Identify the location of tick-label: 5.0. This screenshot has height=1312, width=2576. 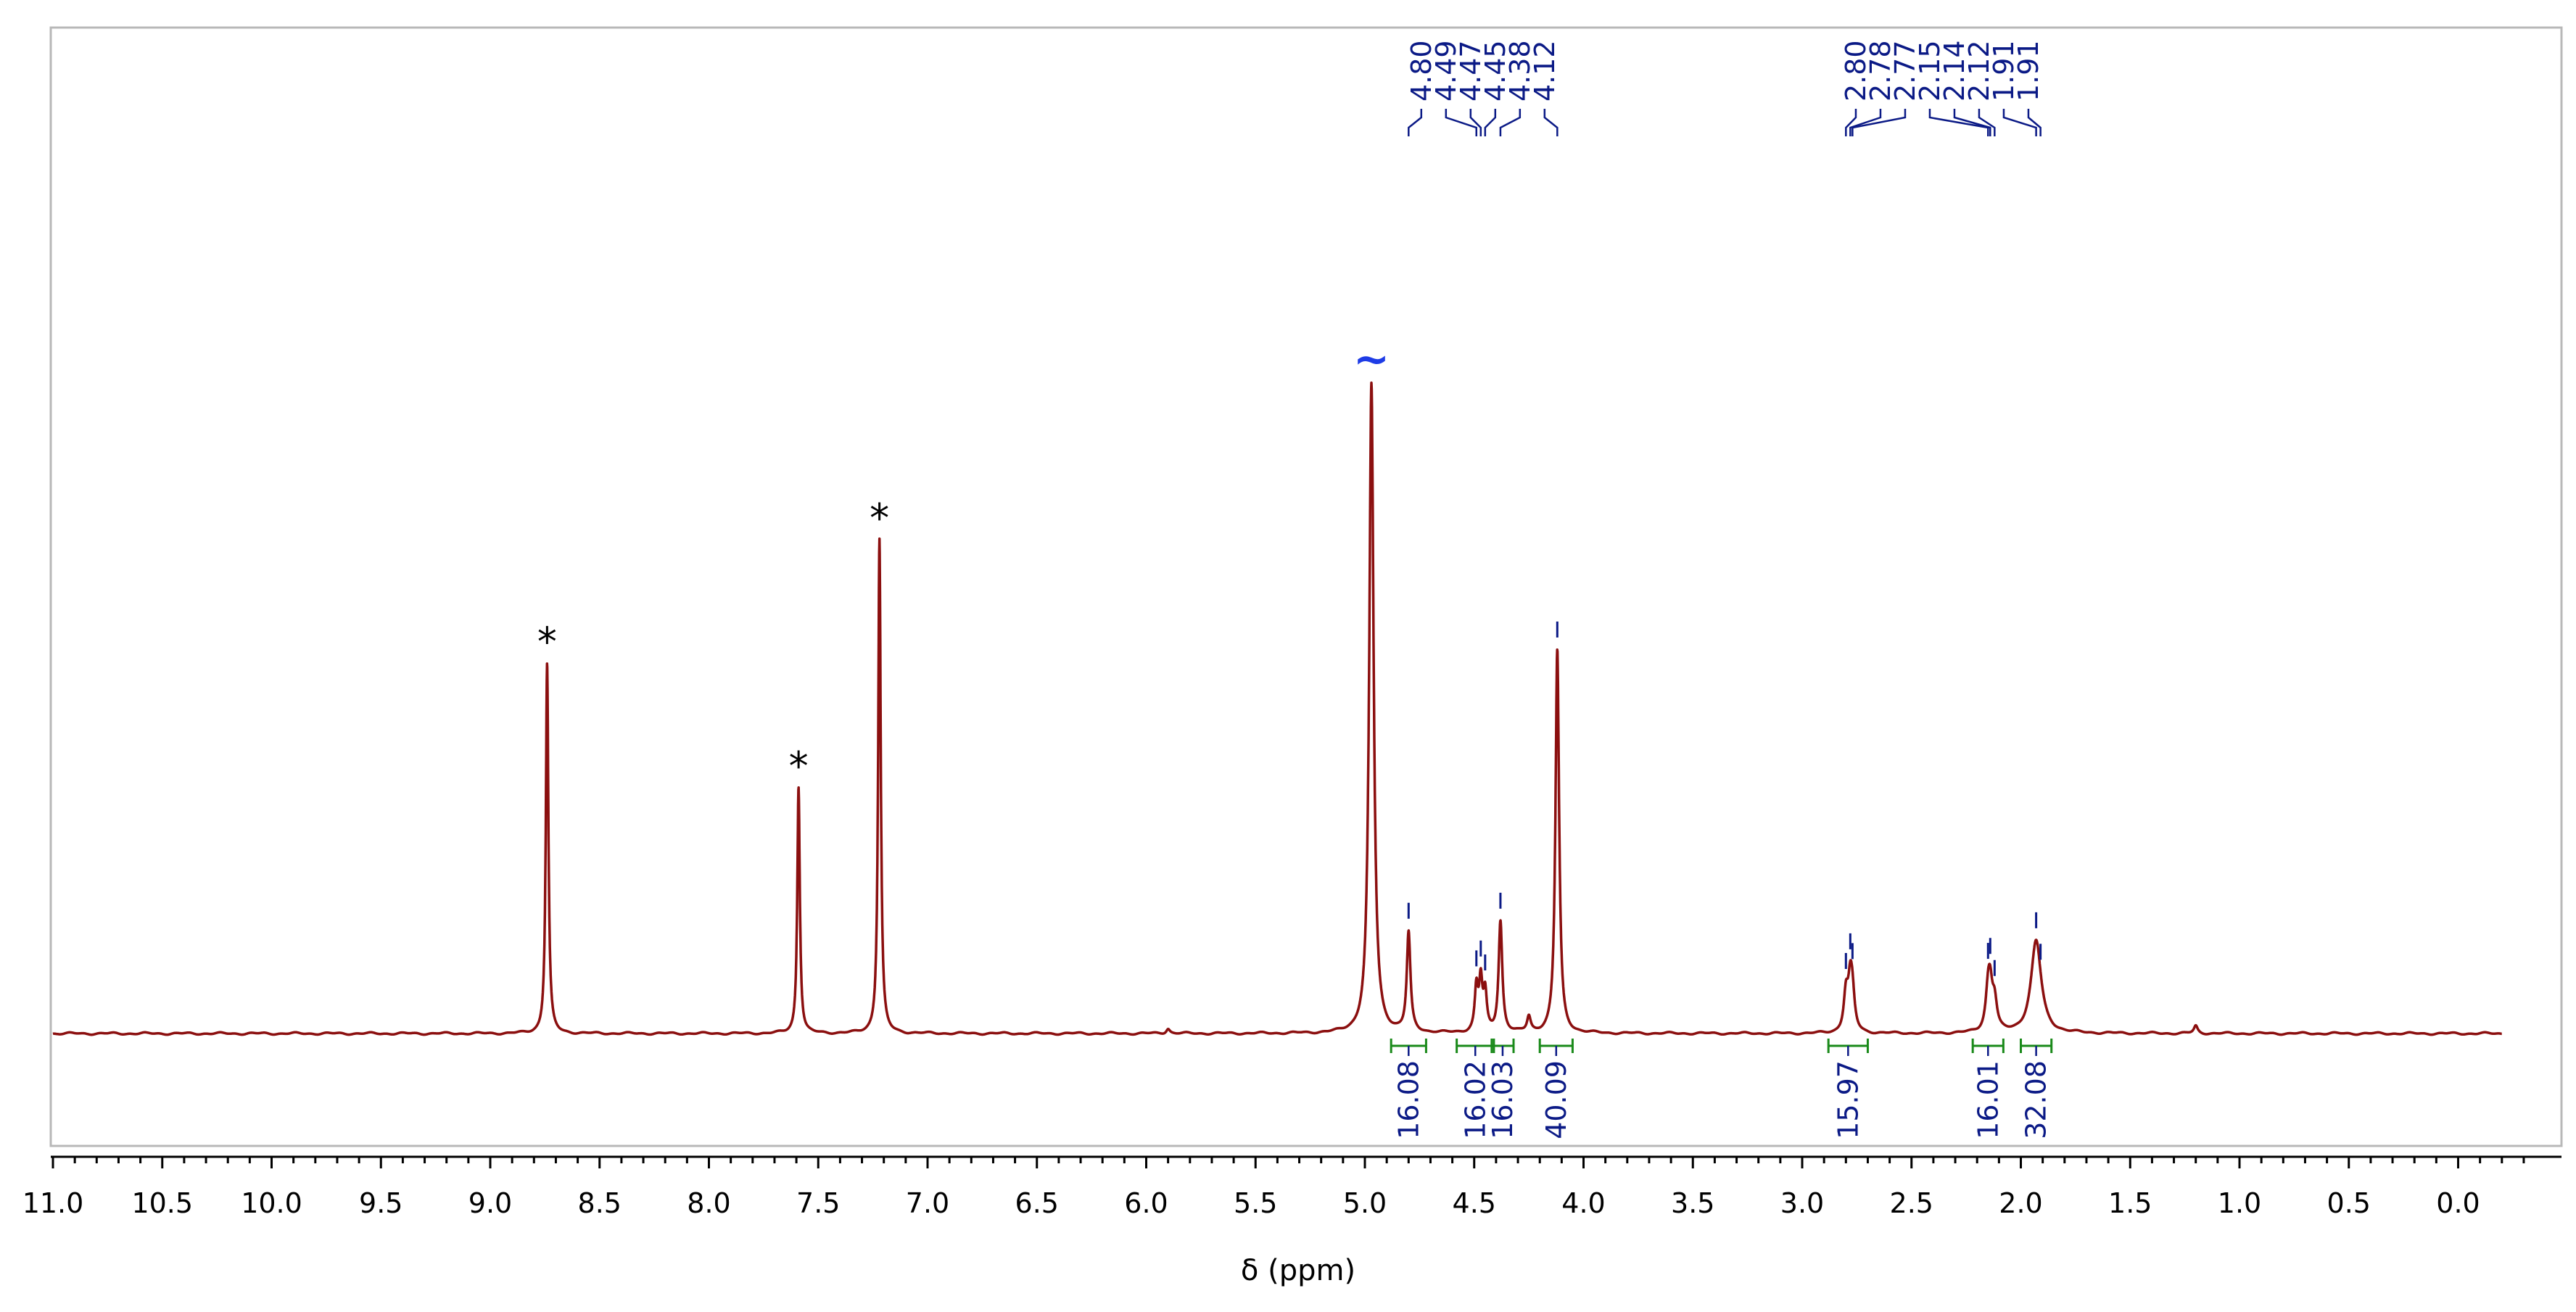
(1365, 1203).